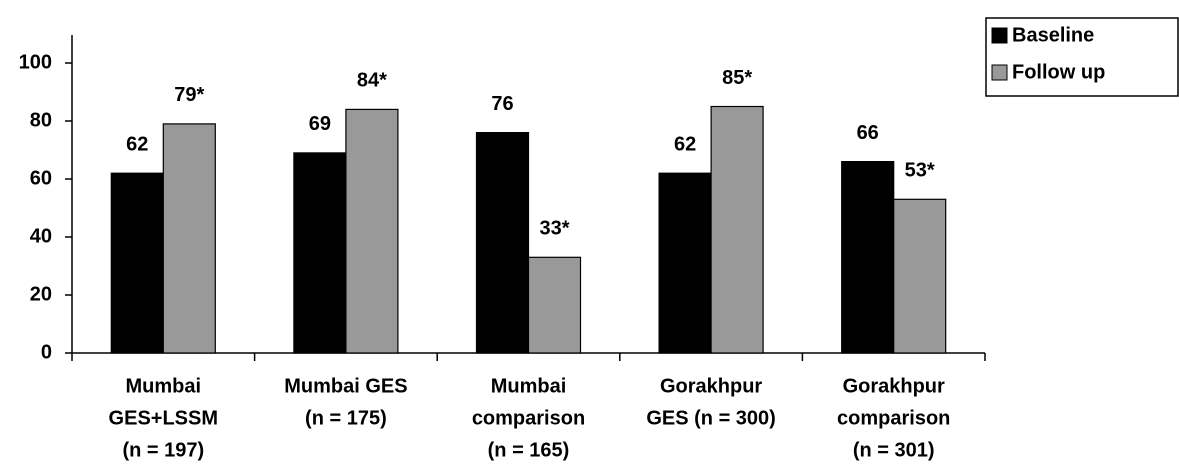  Describe the element at coordinates (345, 386) in the screenshot. I see `x-tick-label: Mumbai GES` at that location.